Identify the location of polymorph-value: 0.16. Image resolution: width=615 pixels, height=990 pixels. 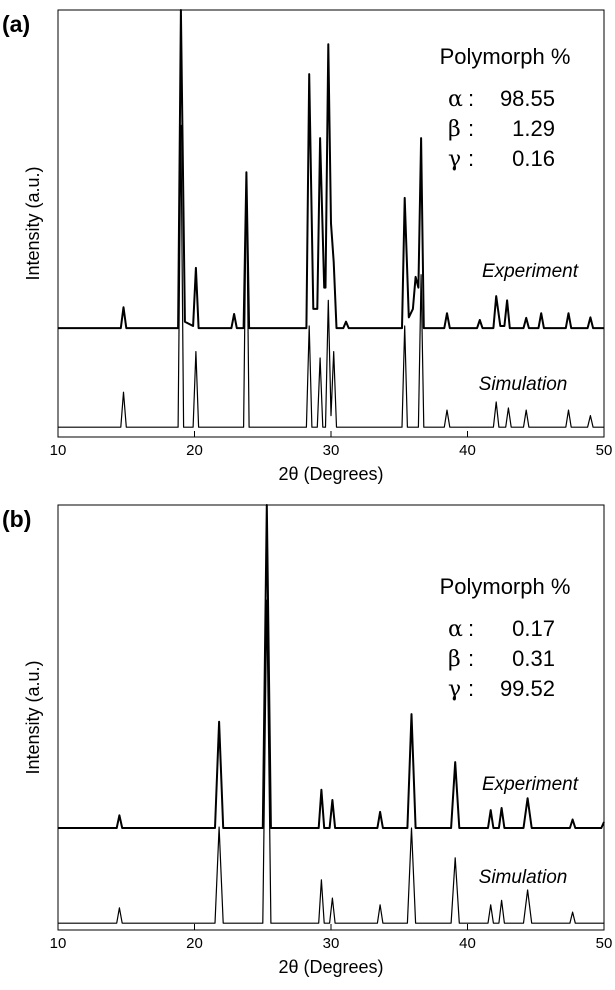
(533, 158).